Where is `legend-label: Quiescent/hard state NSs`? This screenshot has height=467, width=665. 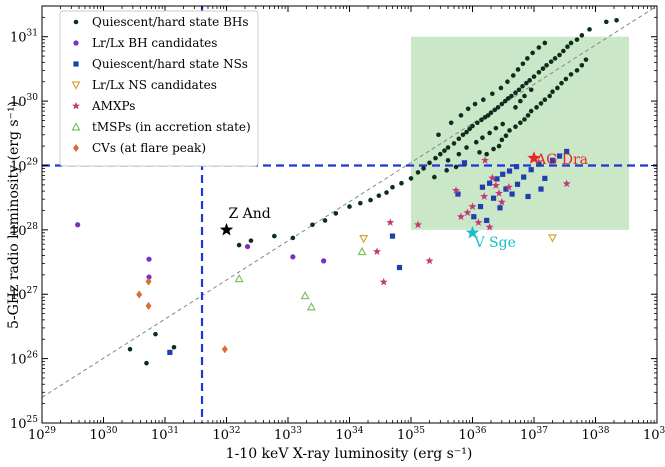 legend-label: Quiescent/hard state NSs is located at coordinates (170, 64).